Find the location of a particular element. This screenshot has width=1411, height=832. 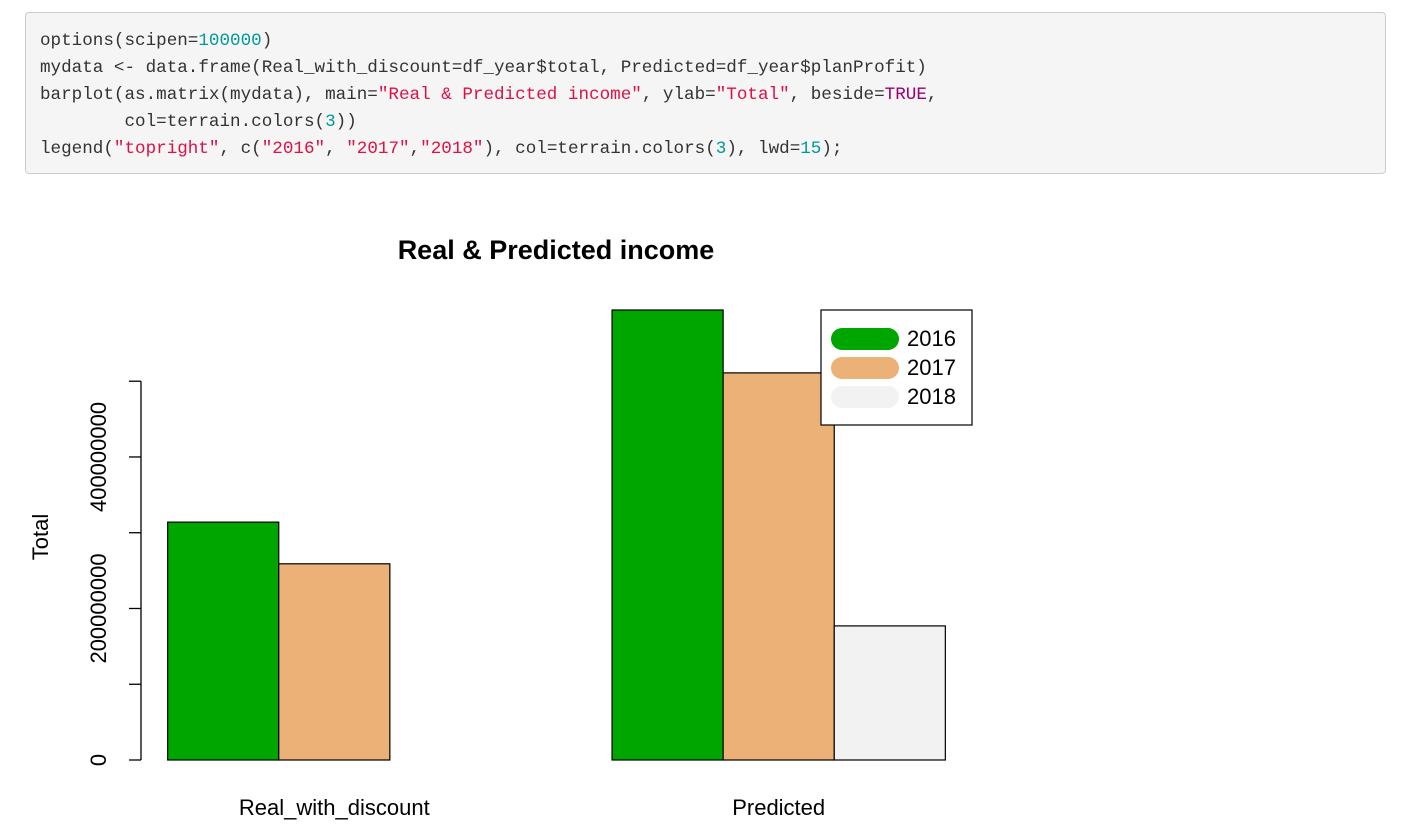

y-tick-label: 400000000 is located at coordinates (98, 457).